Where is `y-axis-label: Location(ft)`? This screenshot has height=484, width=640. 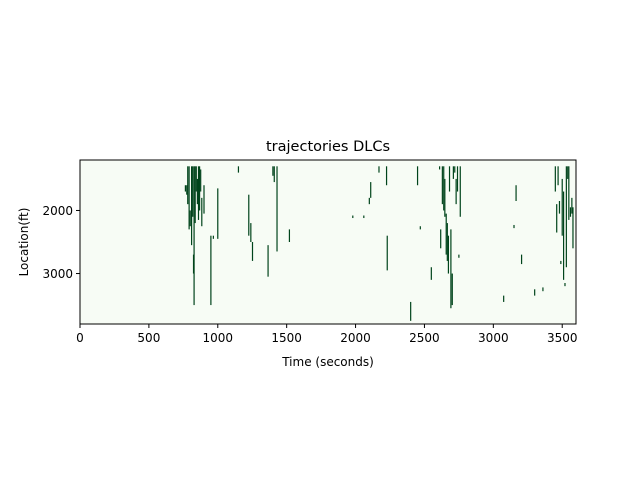 y-axis-label: Location(ft) is located at coordinates (24, 242).